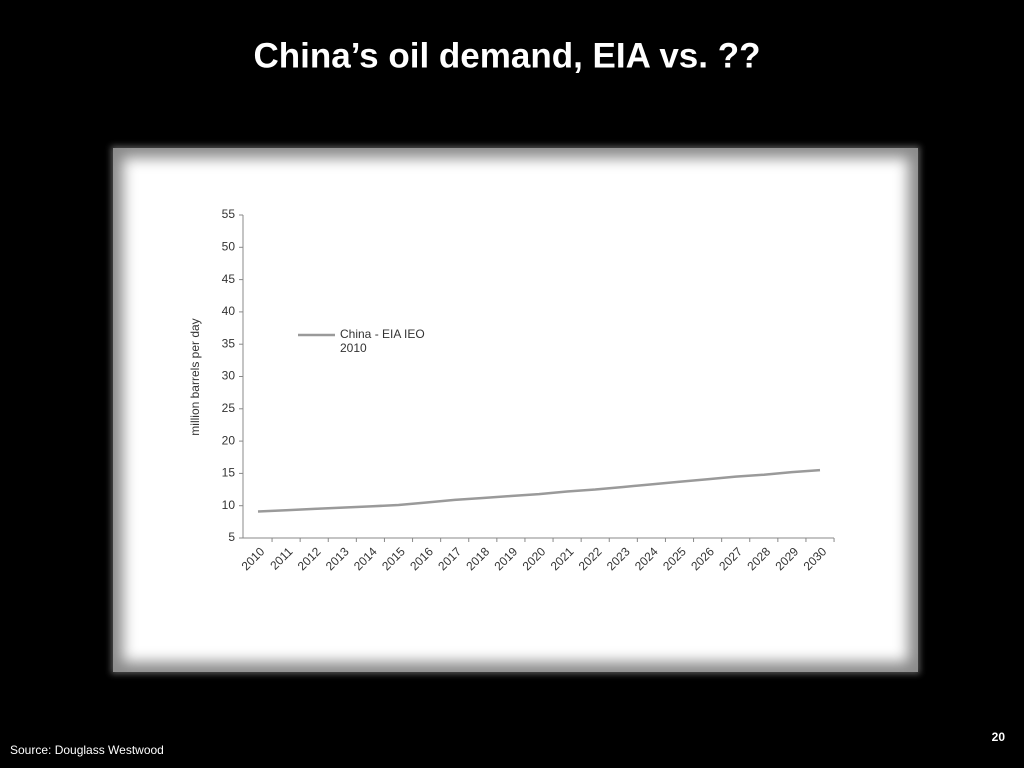 Image resolution: width=1024 pixels, height=768 pixels. What do you see at coordinates (229, 311) in the screenshot?
I see `y-tick-label: 40` at bounding box center [229, 311].